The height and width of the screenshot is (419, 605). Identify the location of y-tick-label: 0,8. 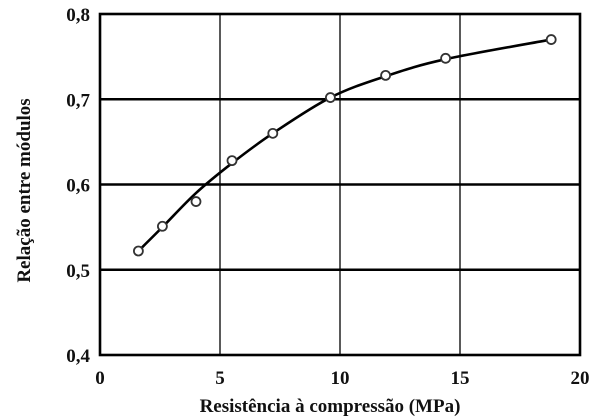
(78, 15).